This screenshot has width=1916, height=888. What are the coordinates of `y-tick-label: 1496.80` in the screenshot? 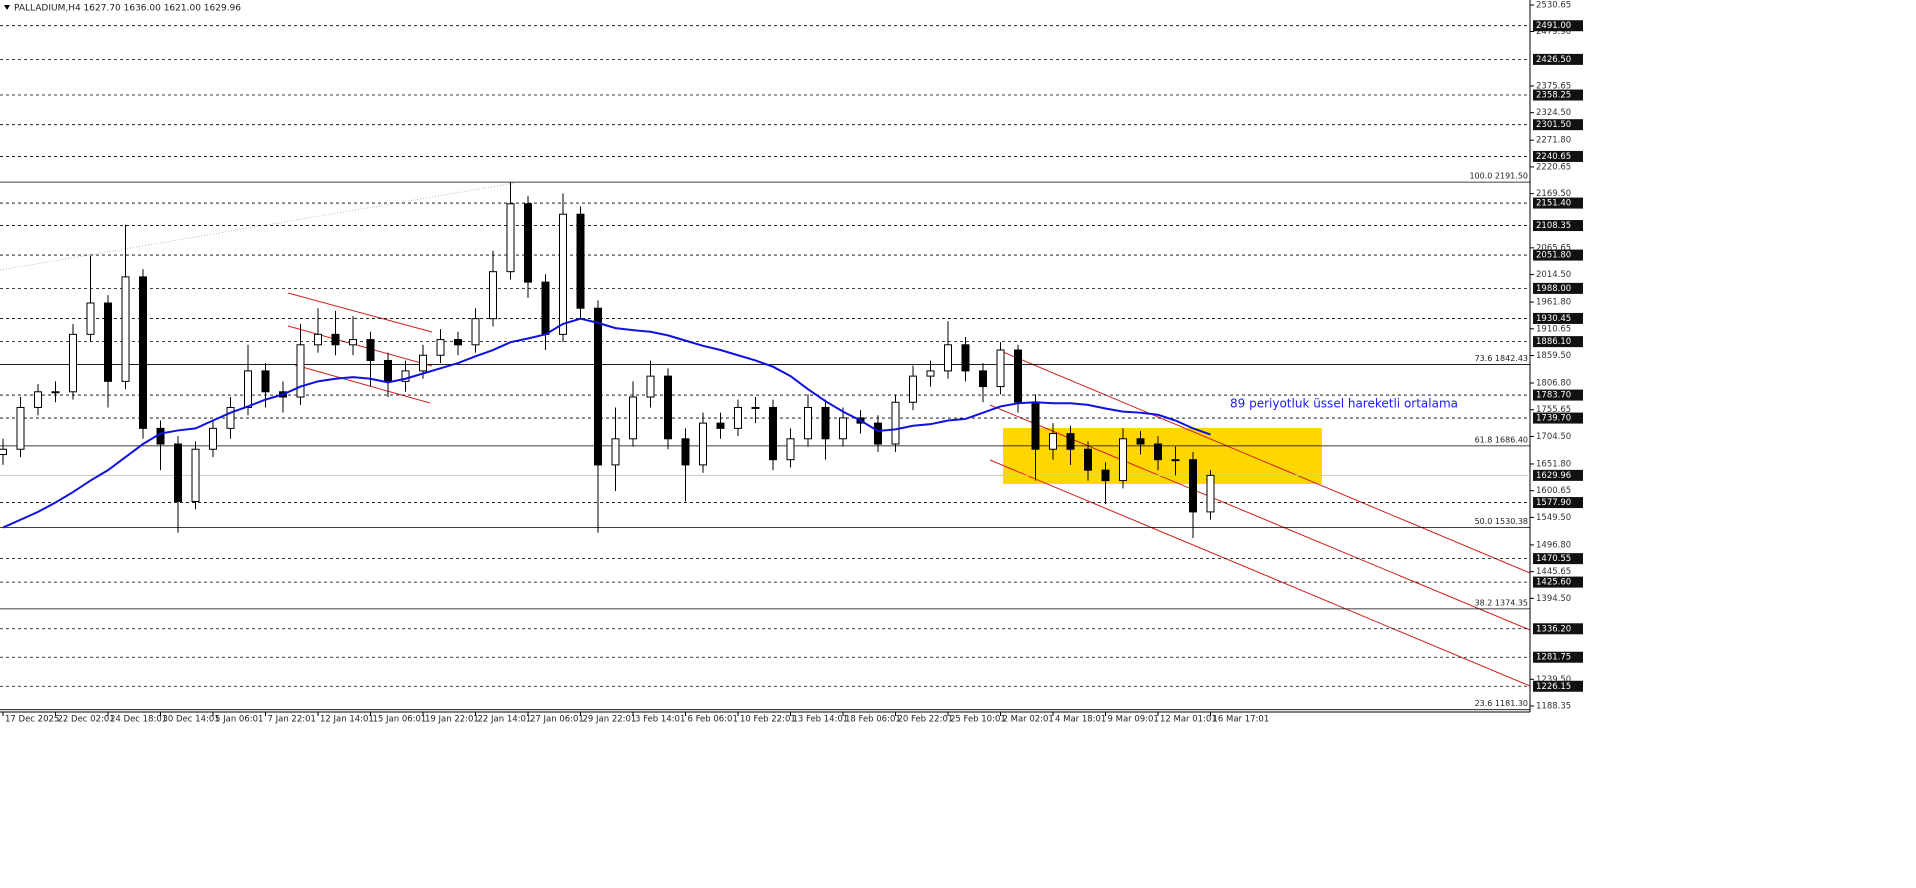 It's located at (1553, 545).